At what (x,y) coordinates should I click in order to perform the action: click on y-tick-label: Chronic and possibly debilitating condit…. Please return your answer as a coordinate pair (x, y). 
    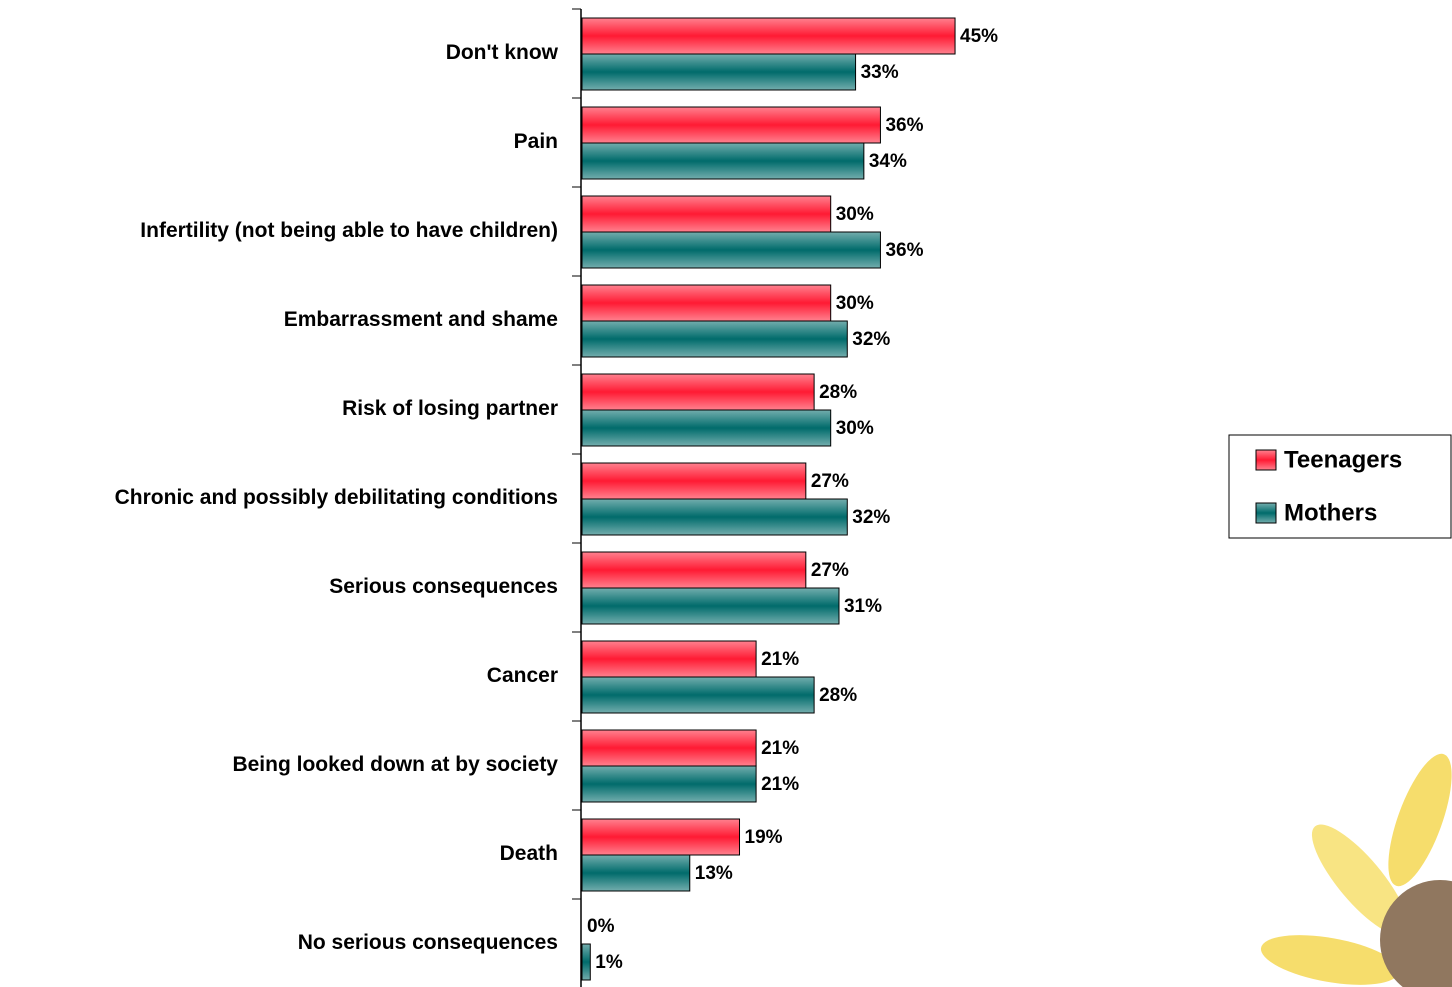
    Looking at the image, I should click on (336, 497).